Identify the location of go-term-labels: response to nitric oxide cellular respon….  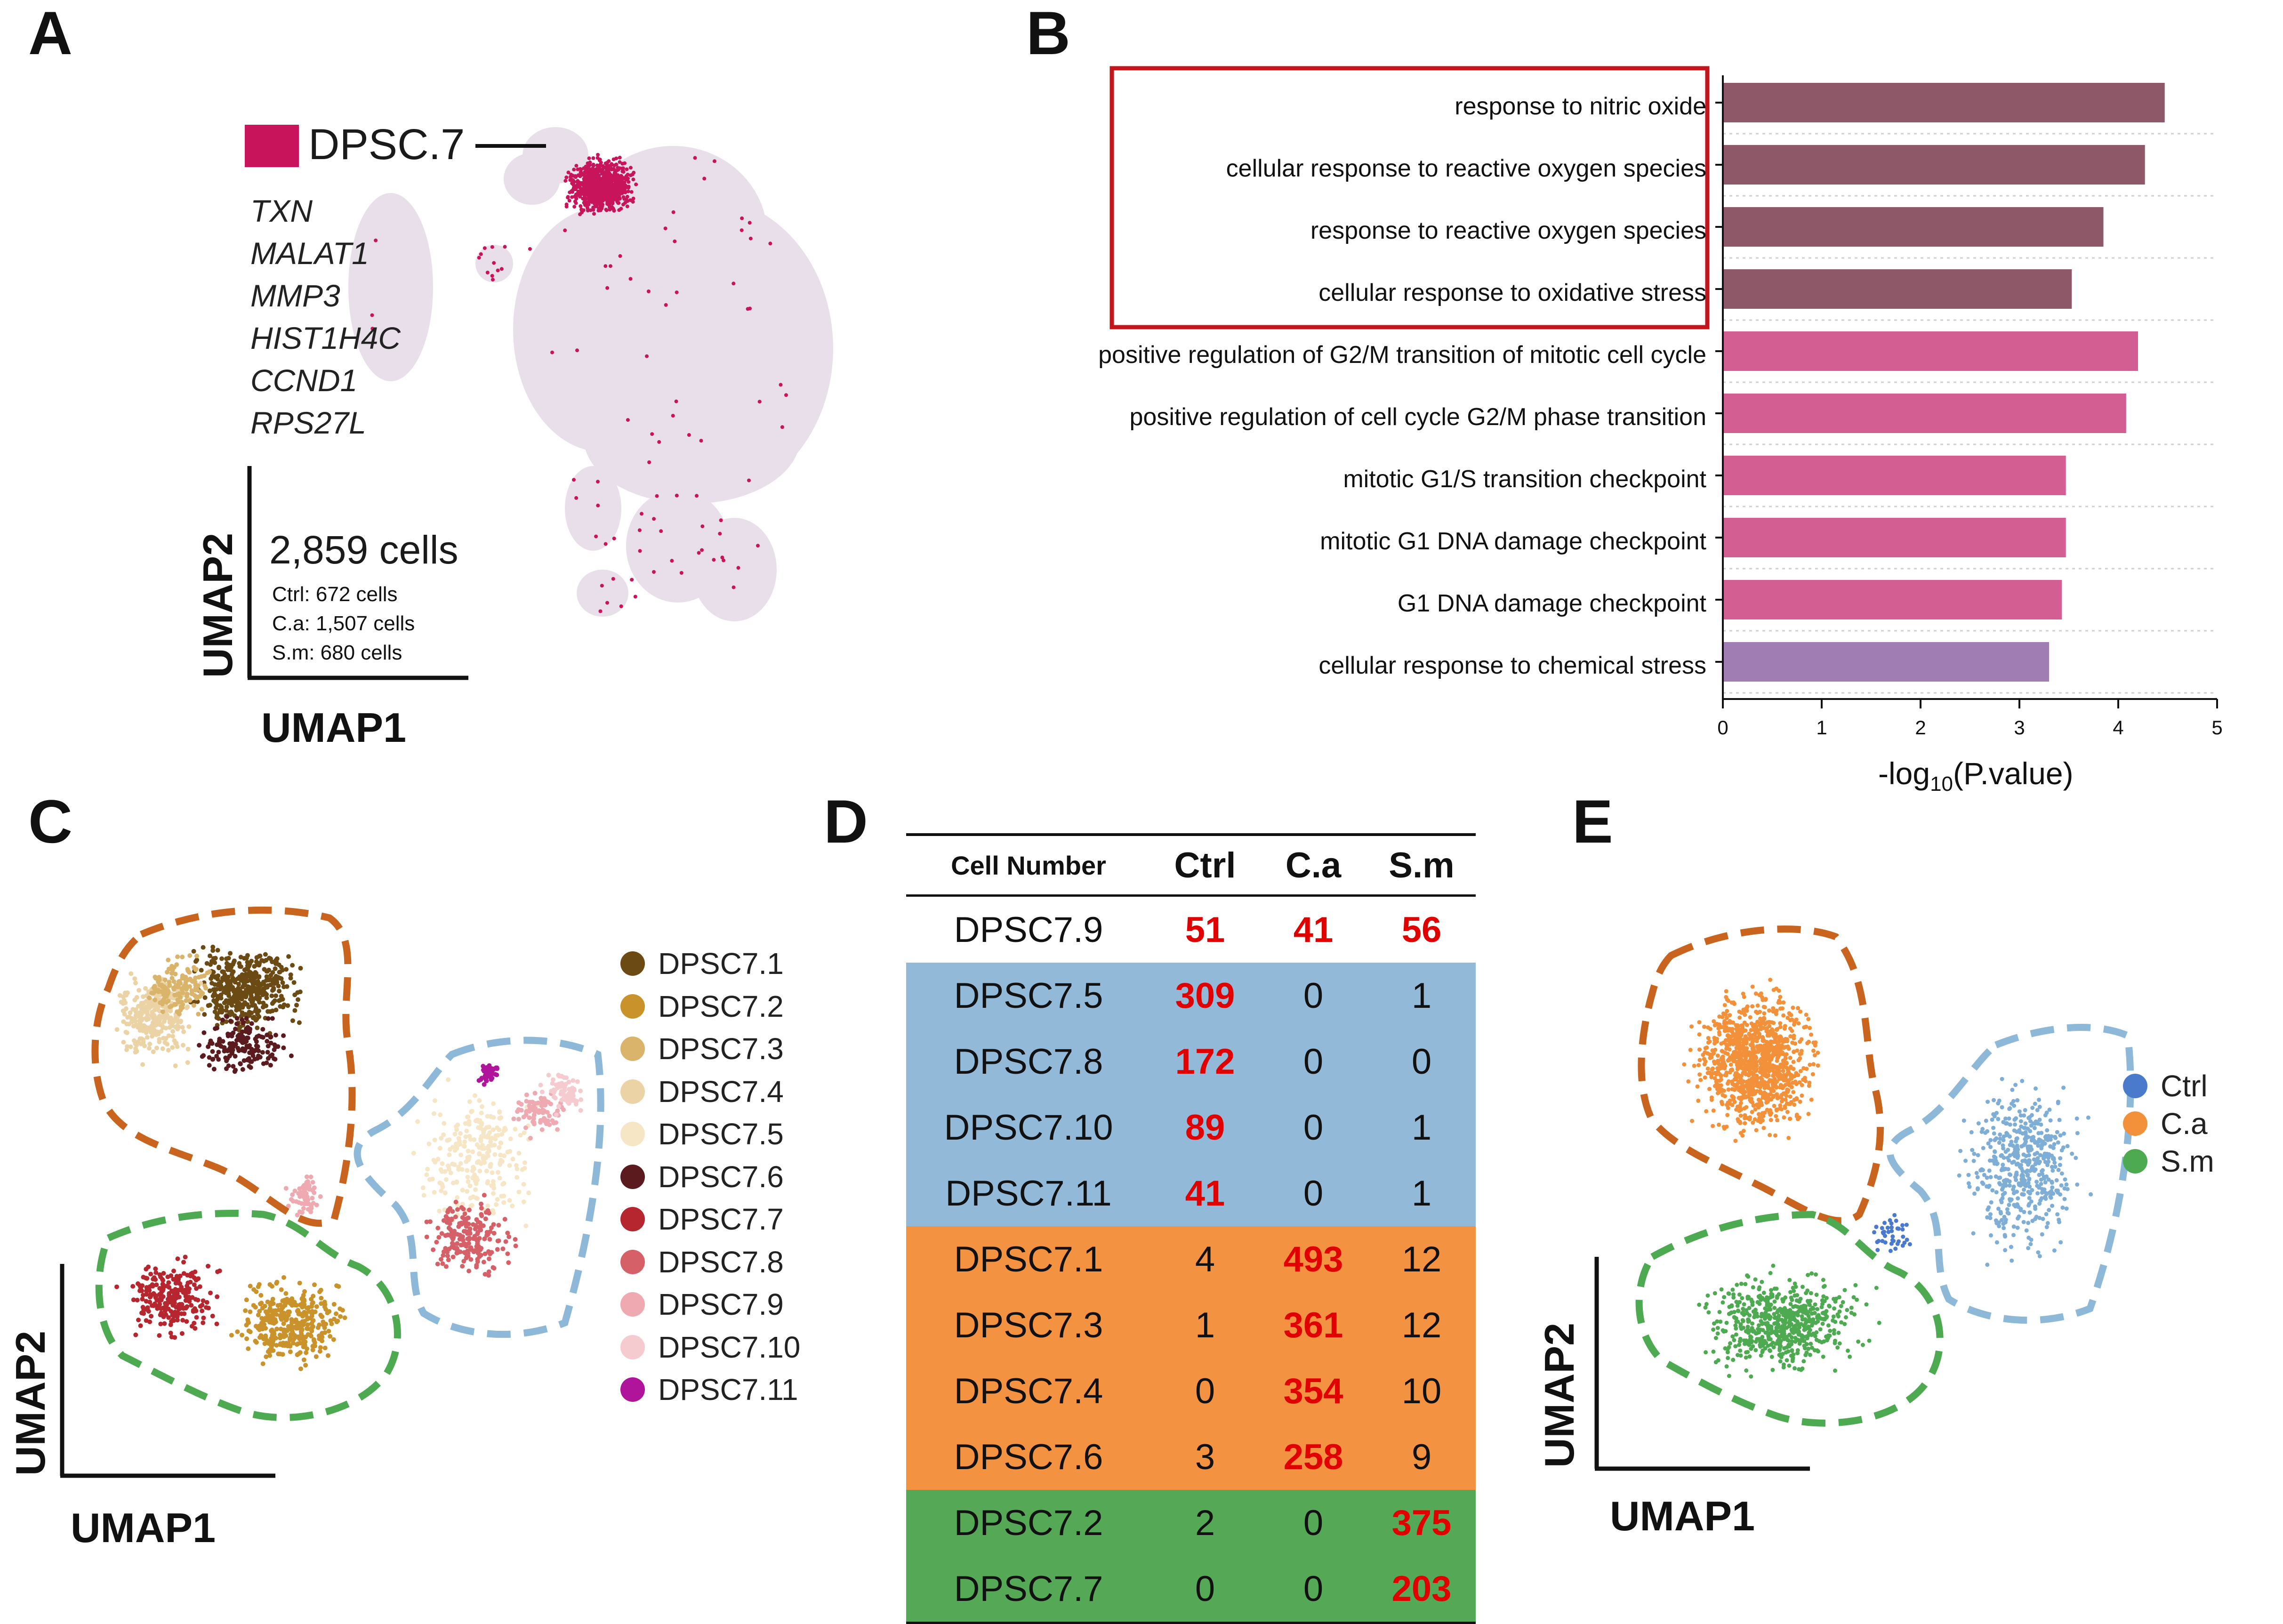
(1300, 381).